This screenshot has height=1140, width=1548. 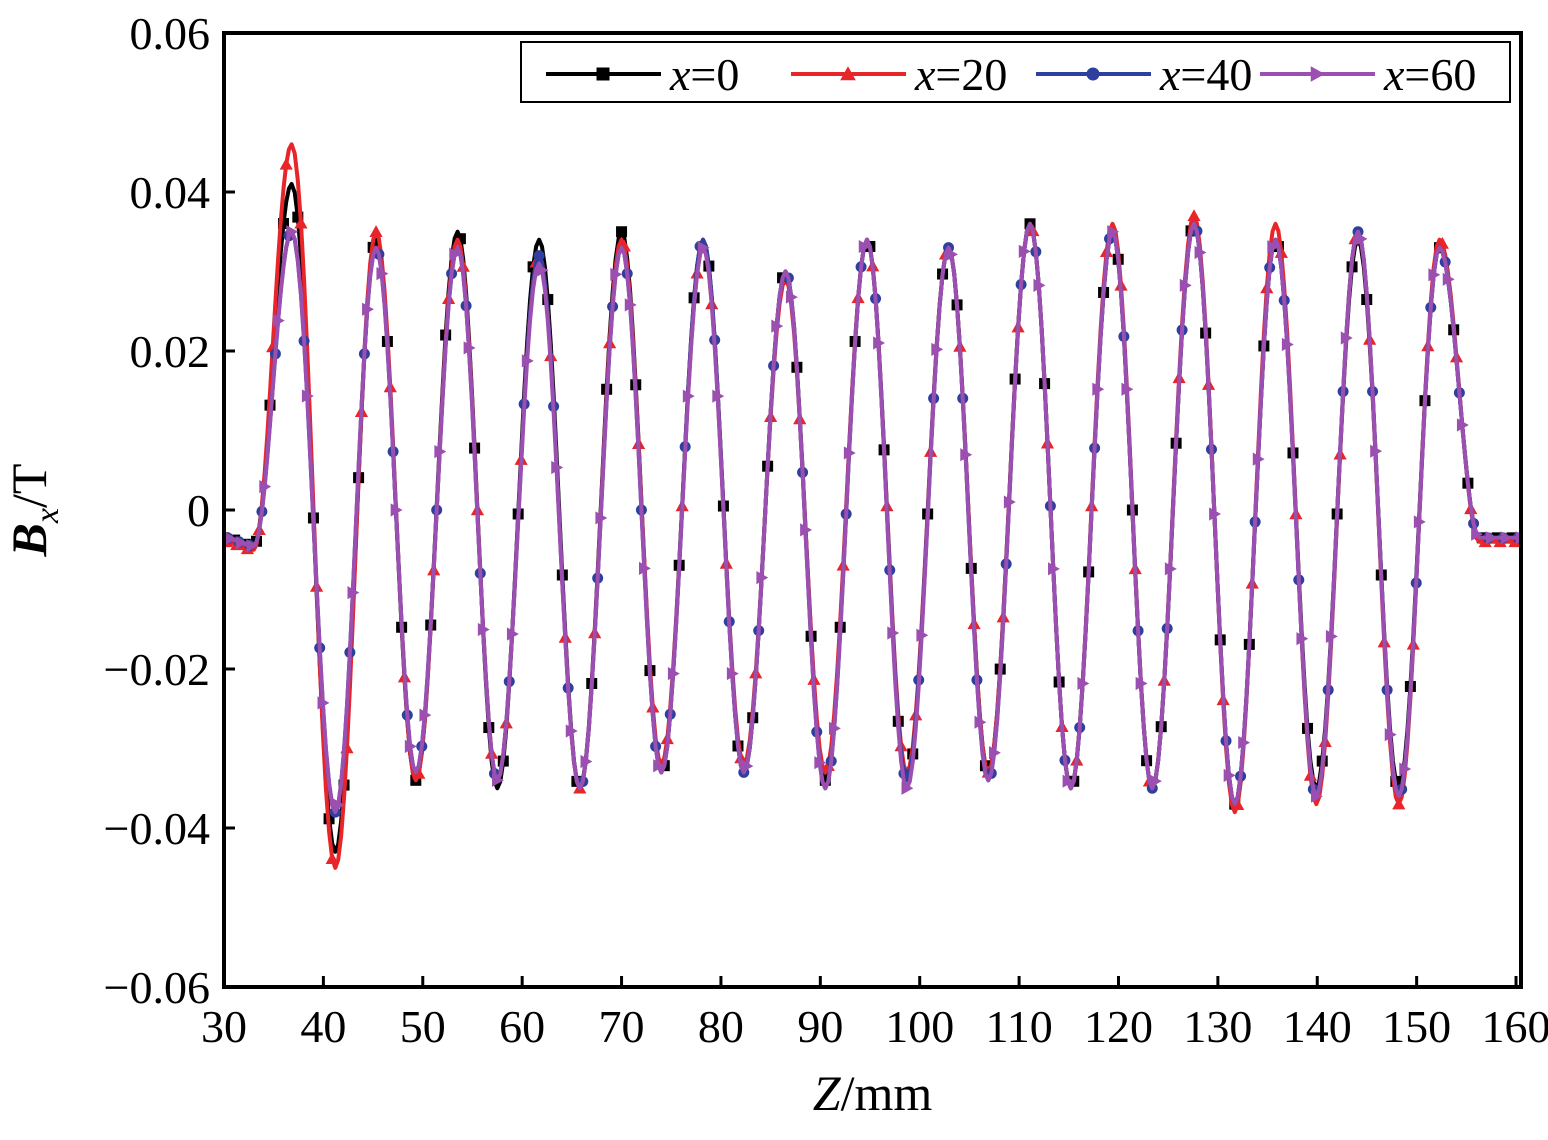 I want to click on legend-label: x=20, so click(x=960, y=74).